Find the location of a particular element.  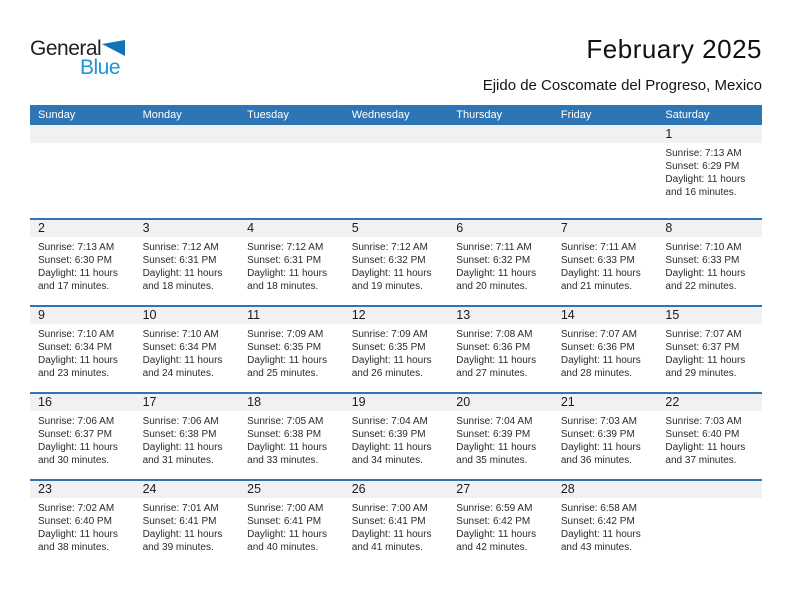

weekday-wednesday: Wednesday is located at coordinates (380, 115).